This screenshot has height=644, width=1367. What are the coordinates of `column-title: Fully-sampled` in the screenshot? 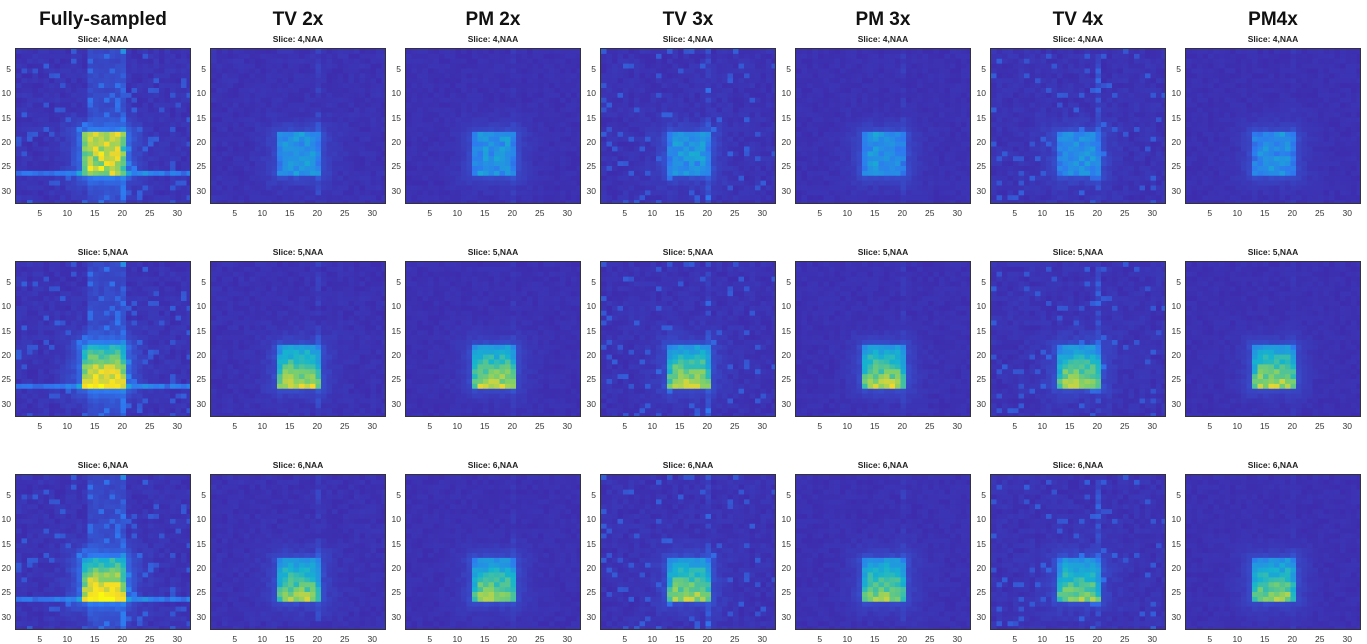 It's located at (103, 21).